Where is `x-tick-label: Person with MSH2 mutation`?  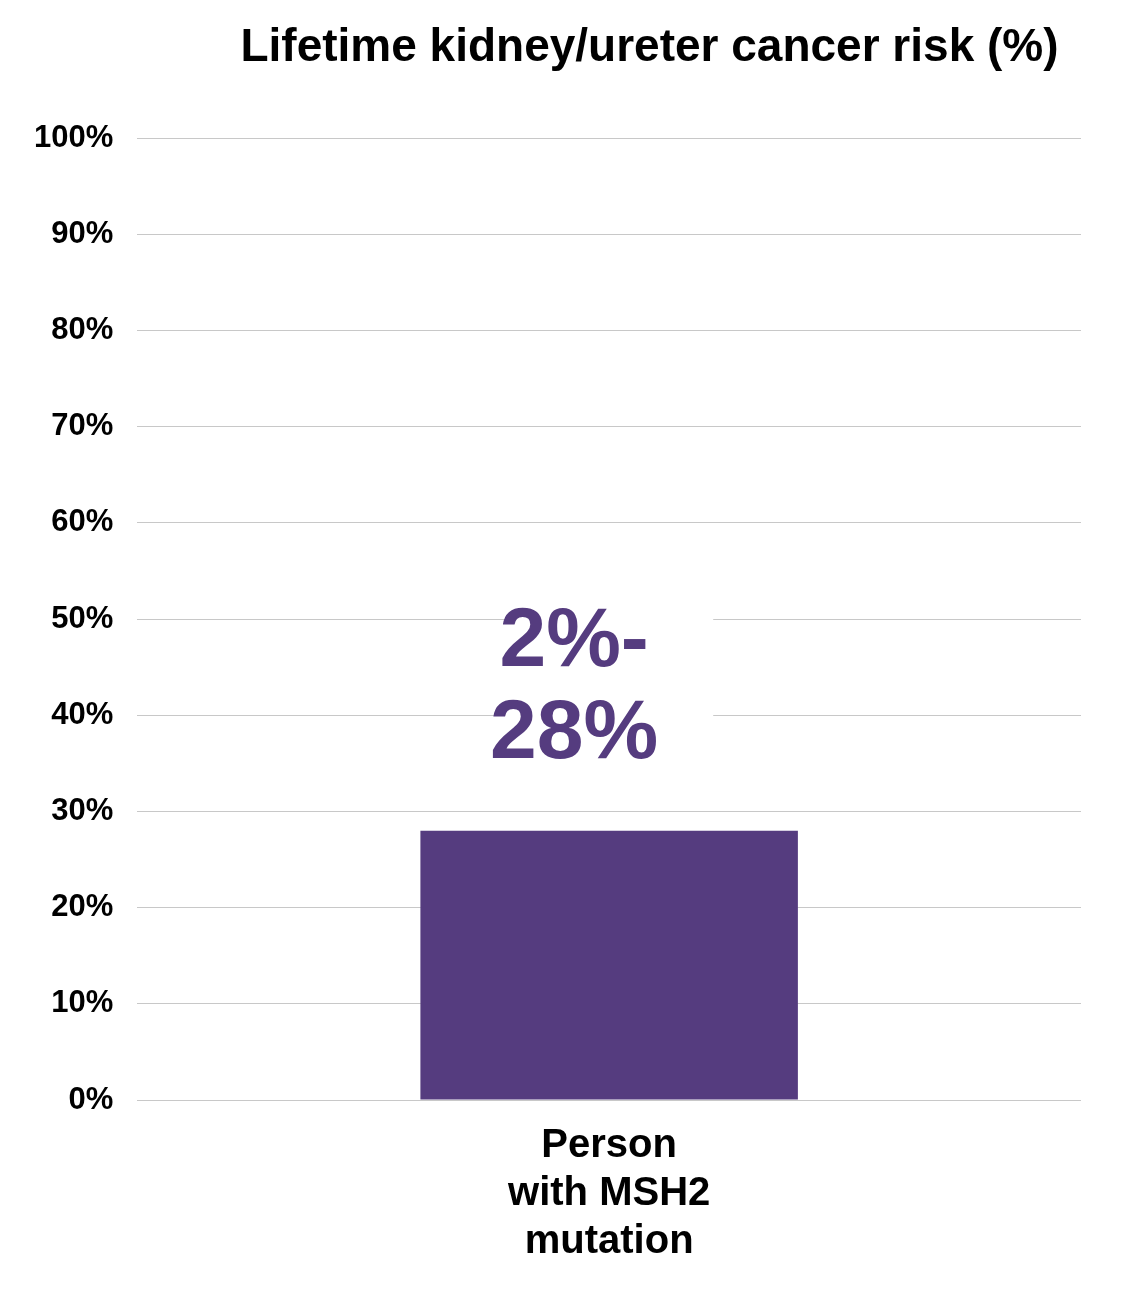 x-tick-label: Person with MSH2 mutation is located at coordinates (609, 1191).